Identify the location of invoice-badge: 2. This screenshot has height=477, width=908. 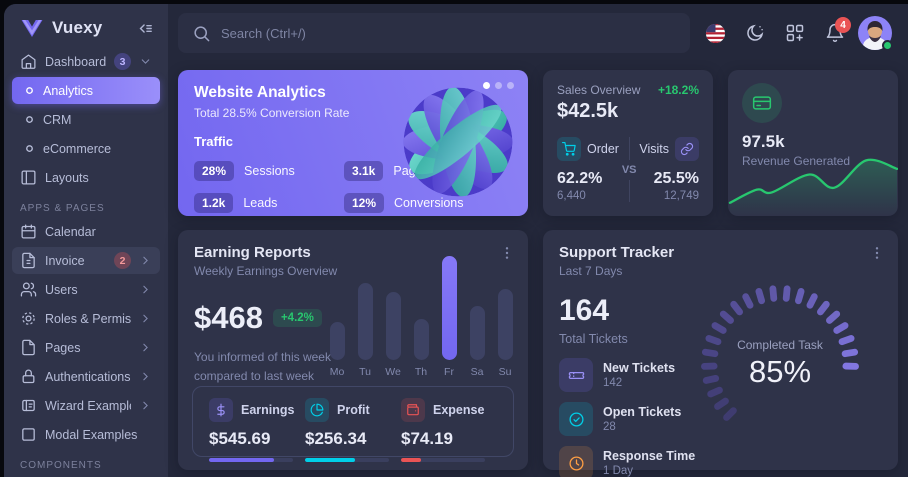
(122, 260).